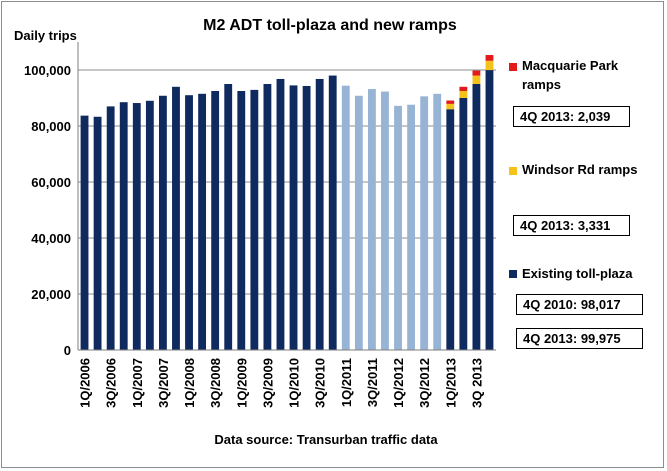  What do you see at coordinates (51, 238) in the screenshot?
I see `y-tick-label: 40,000` at bounding box center [51, 238].